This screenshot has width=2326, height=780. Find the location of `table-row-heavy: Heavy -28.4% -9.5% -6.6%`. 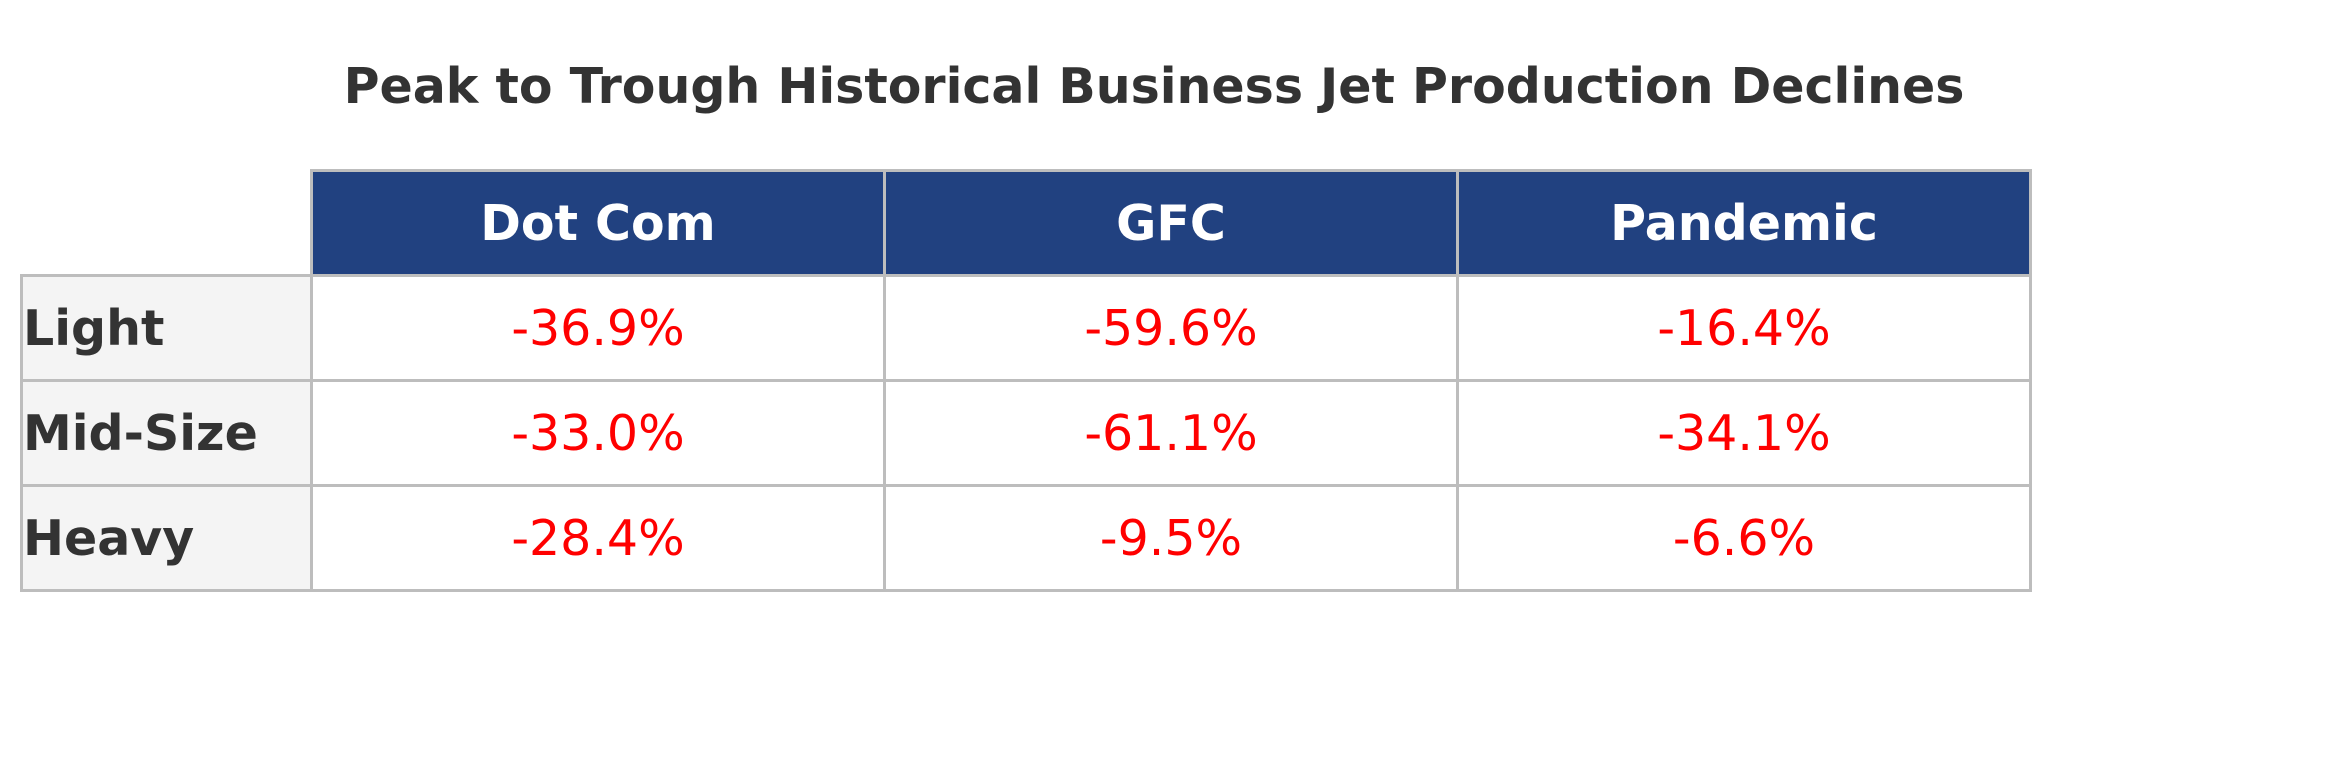

table-row-heavy: Heavy -28.4% -9.5% -6.6% is located at coordinates (1026, 538).